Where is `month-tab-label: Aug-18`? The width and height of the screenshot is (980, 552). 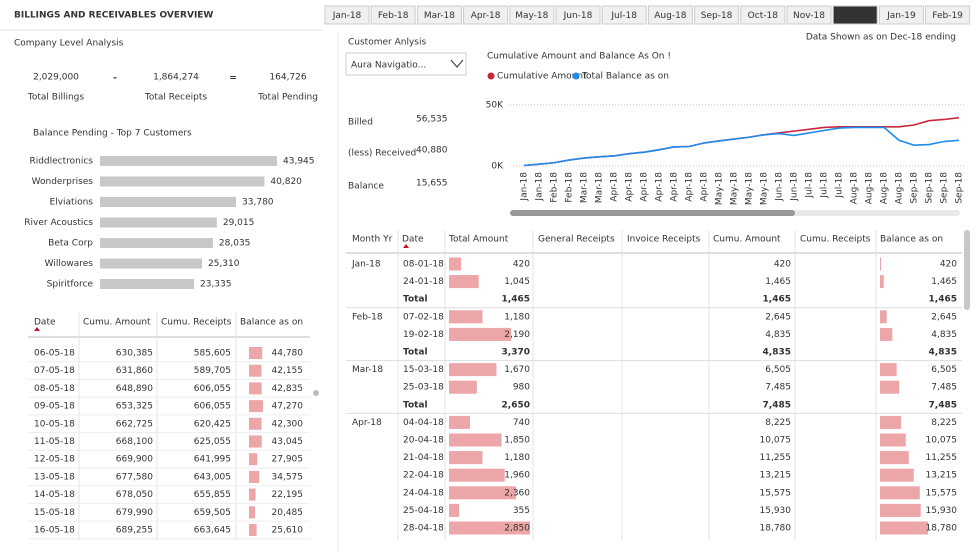
month-tab-label: Aug-18 is located at coordinates (670, 16).